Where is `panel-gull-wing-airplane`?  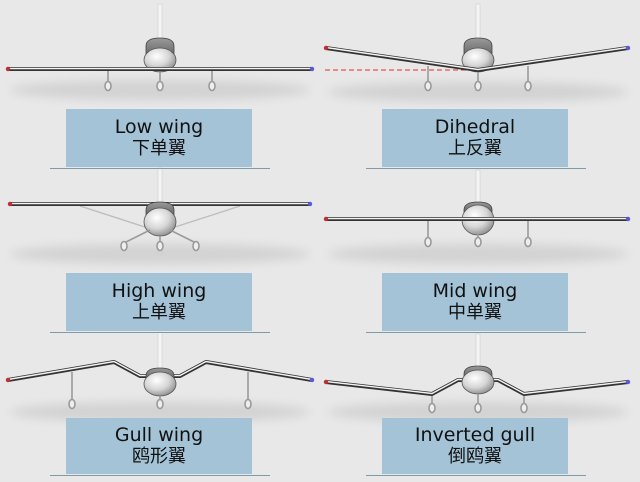 panel-gull-wing-airplane is located at coordinates (160, 376).